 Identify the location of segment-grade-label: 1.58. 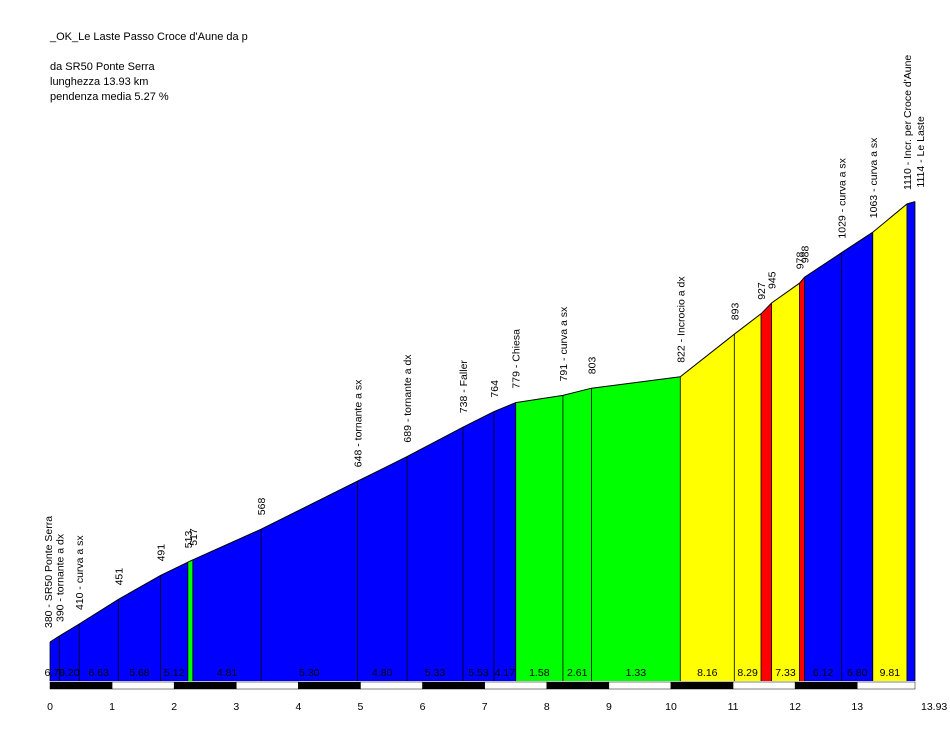
(539, 673).